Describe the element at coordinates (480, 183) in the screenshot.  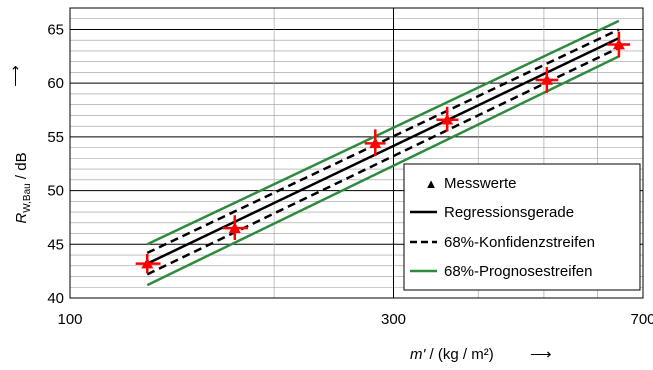
I see `legend-label-messwerte: Messwerte` at that location.